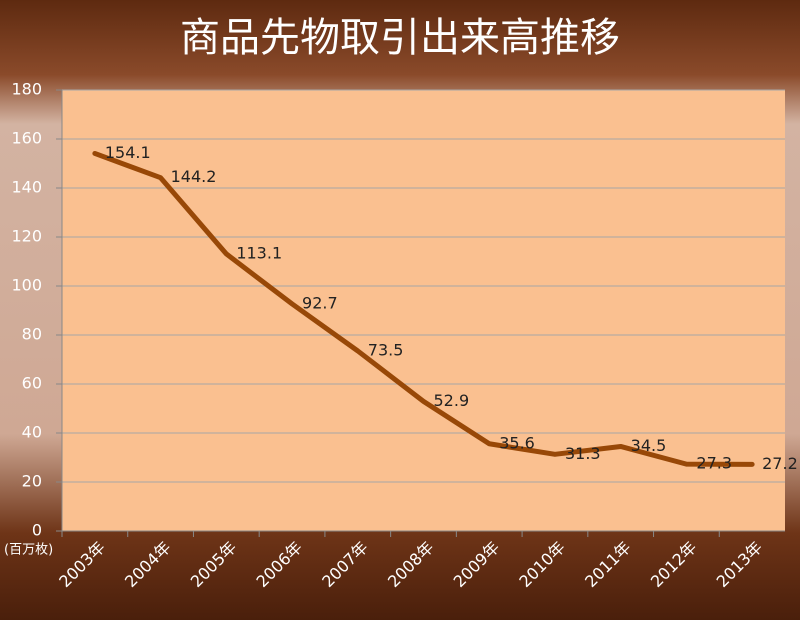 The width and height of the screenshot is (800, 620). Describe the element at coordinates (26, 285) in the screenshot. I see `y-tick-label: 100` at that location.